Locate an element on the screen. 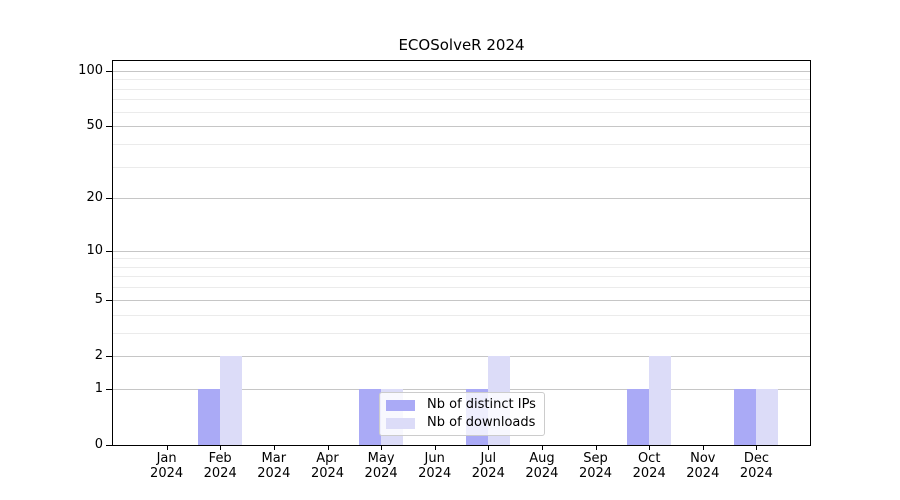  legend-item-distinct-ips: Nb of distinct IPs is located at coordinates (462, 405).